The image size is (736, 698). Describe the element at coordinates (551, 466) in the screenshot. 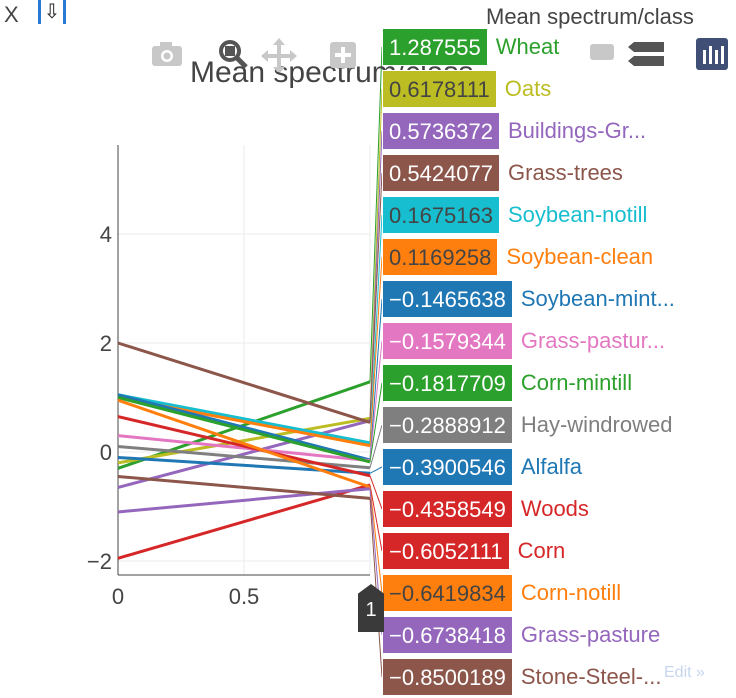

I see `hover-series-name: Alfalfa` at that location.